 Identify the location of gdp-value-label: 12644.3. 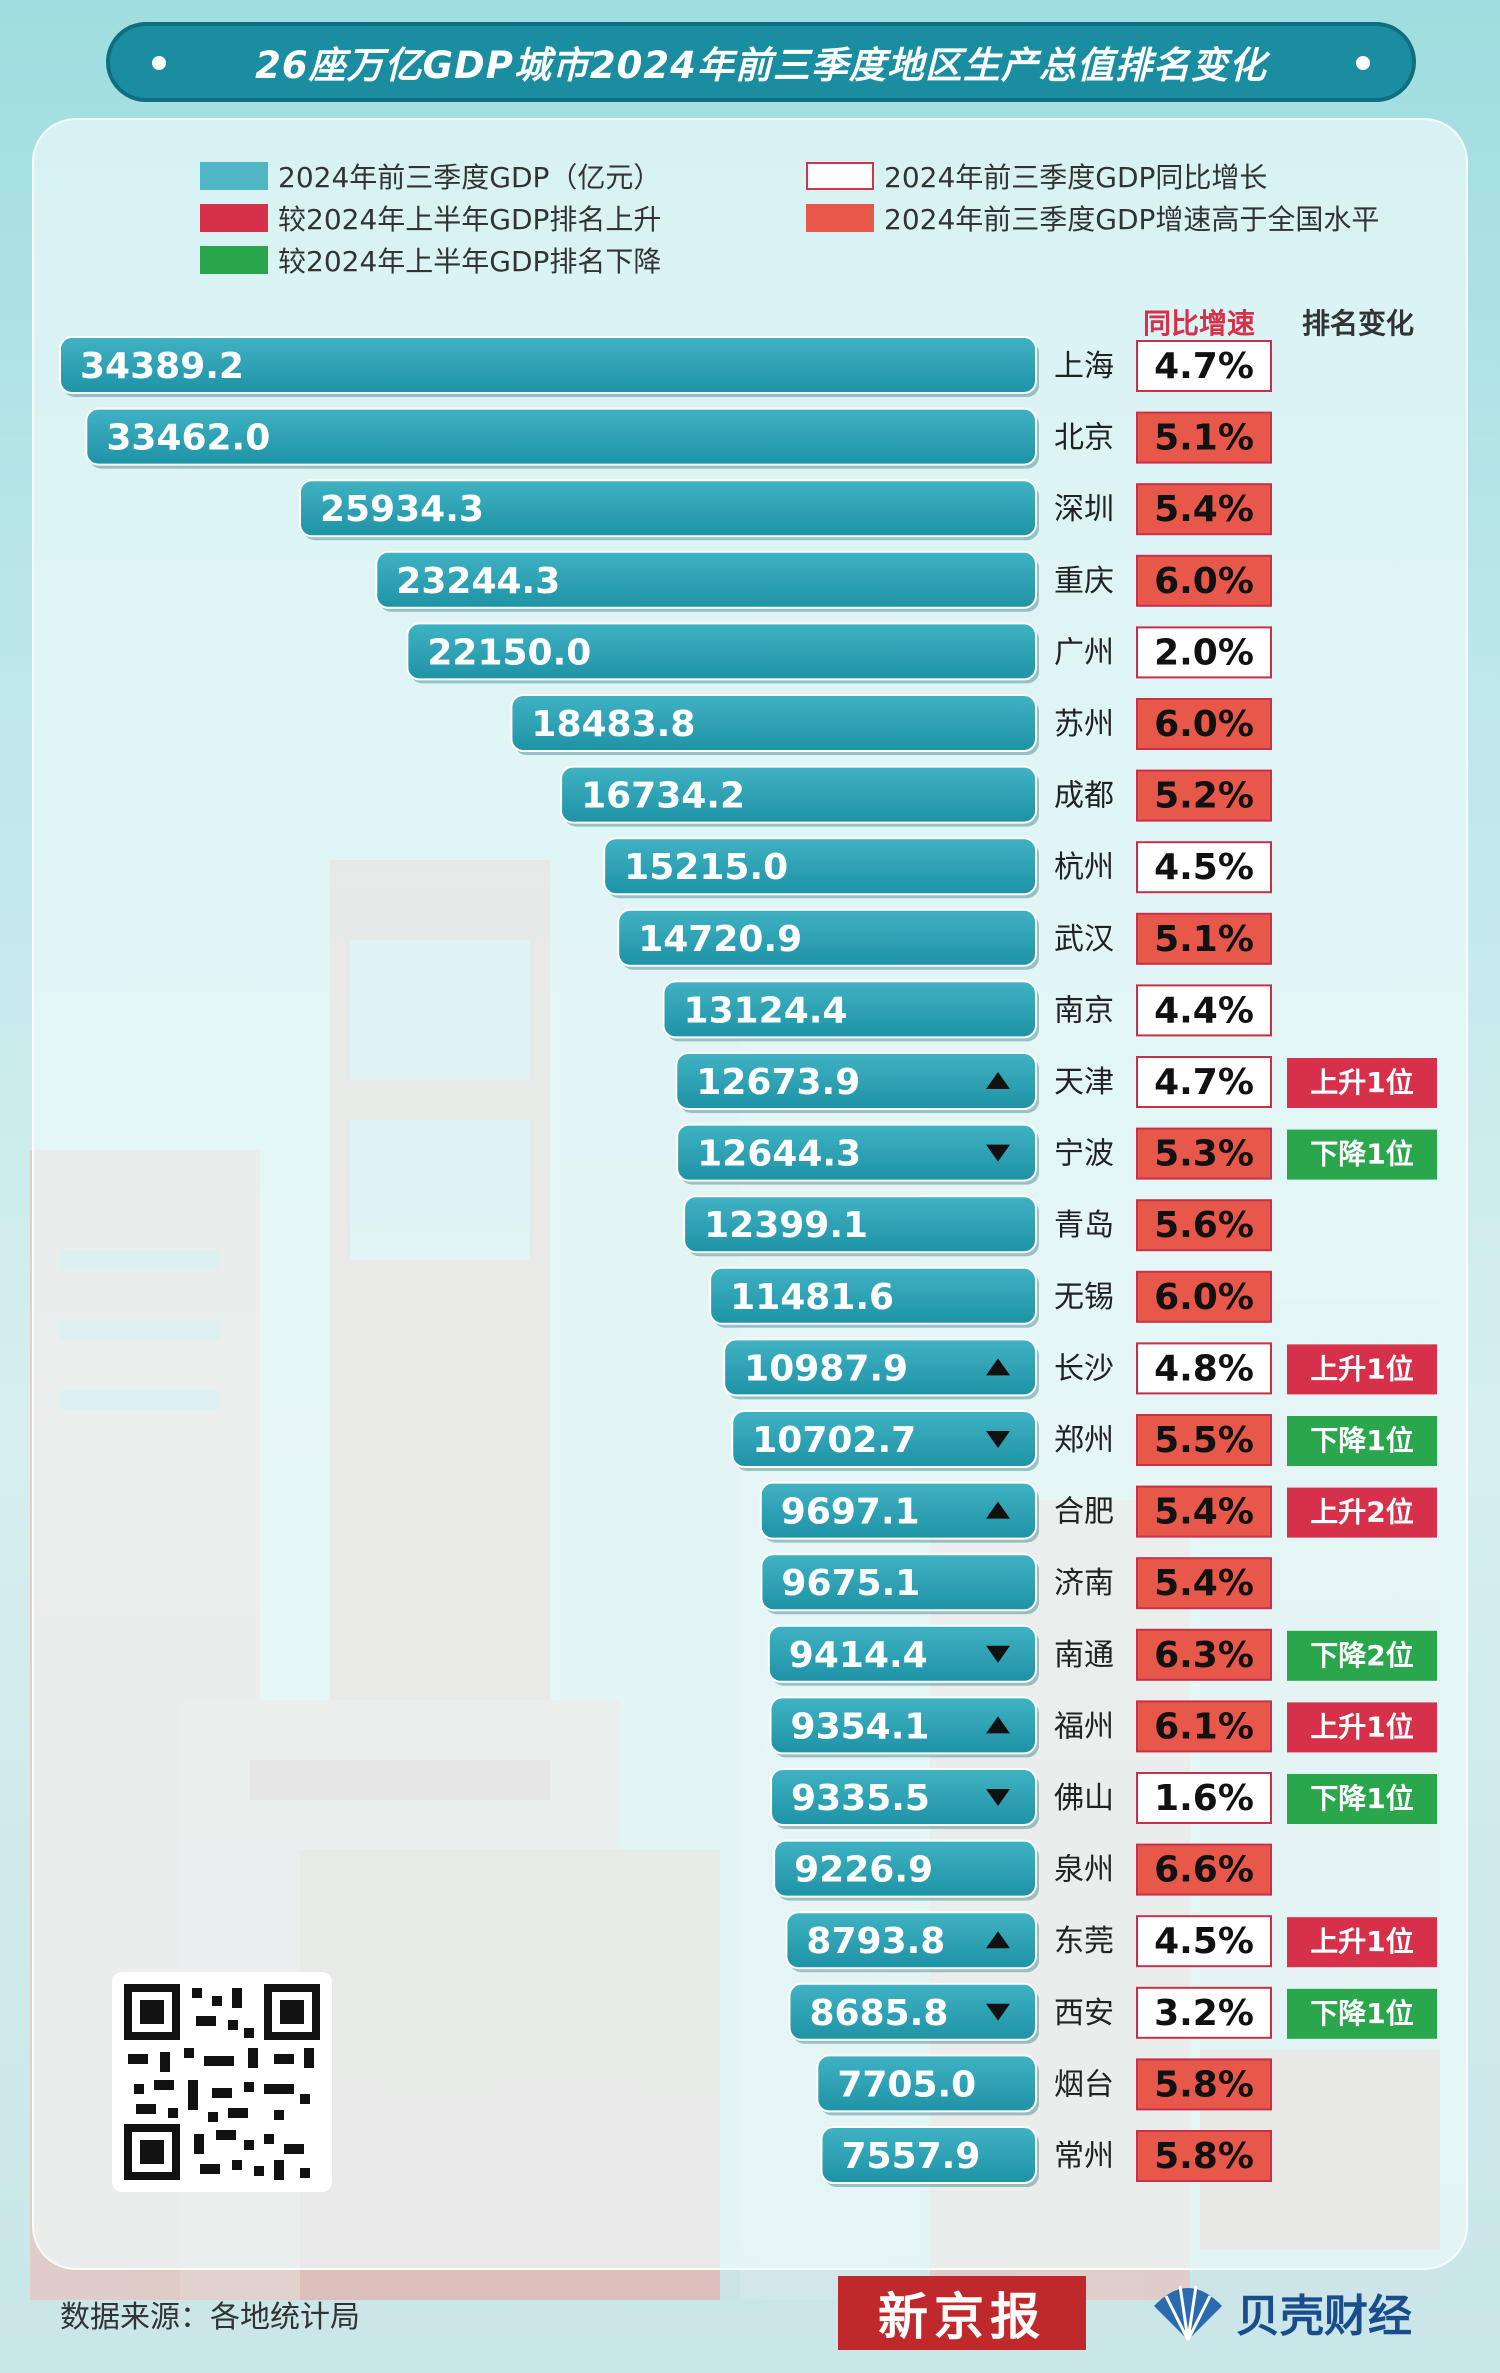
(779, 1154).